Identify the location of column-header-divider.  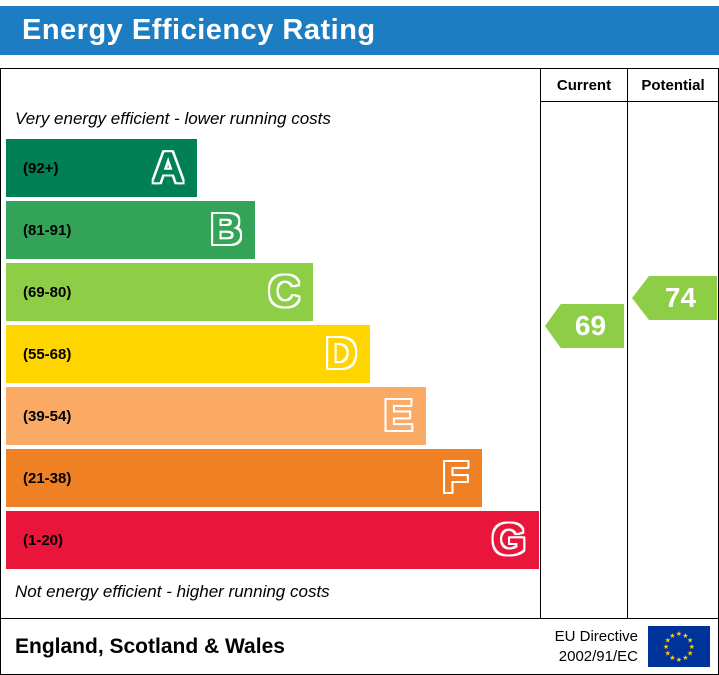
(629, 101).